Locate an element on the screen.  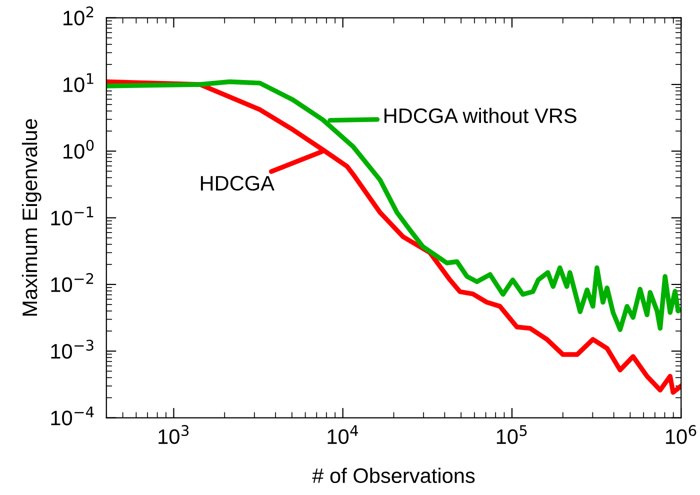
x-tick-label: 10$^{4}$ is located at coordinates (343, 434).